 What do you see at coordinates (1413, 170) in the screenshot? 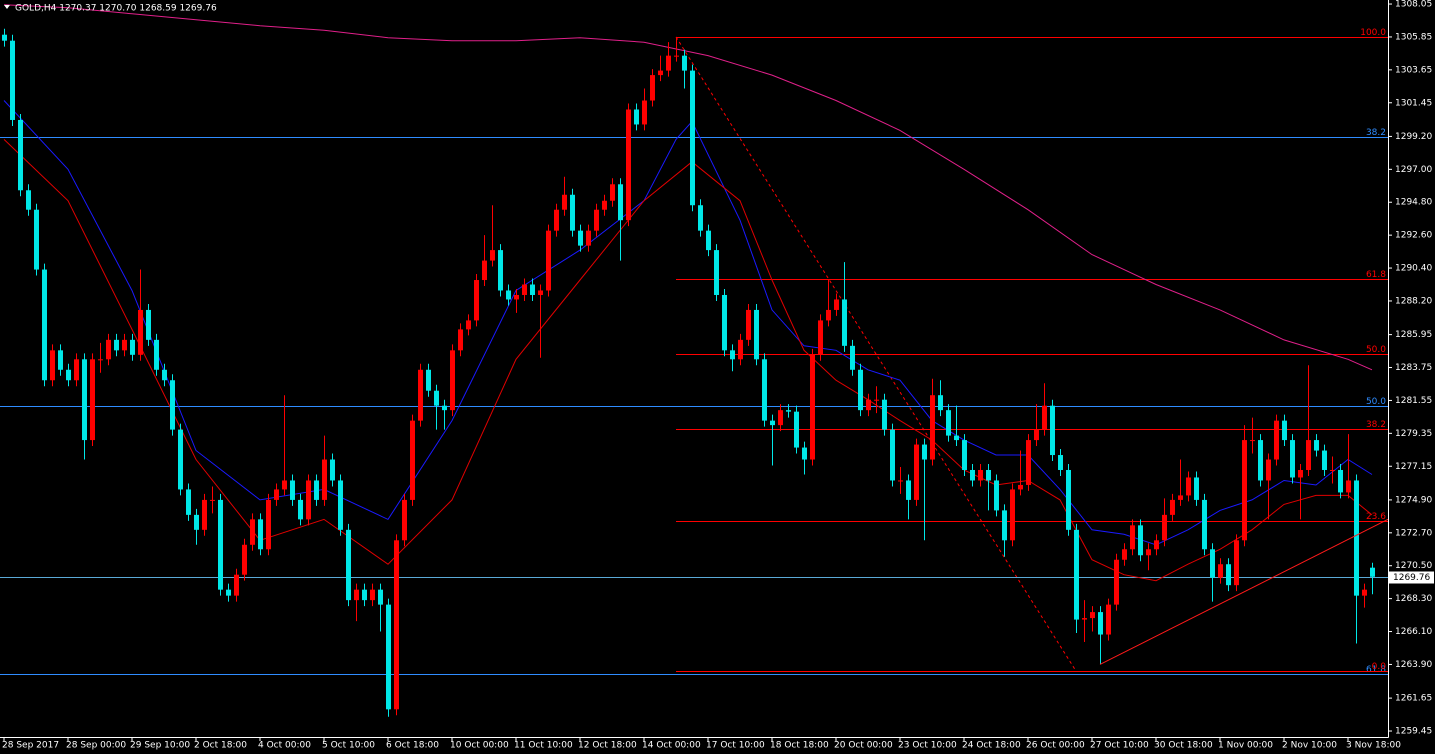
I see `y-tick-label: 1297.00` at bounding box center [1413, 170].